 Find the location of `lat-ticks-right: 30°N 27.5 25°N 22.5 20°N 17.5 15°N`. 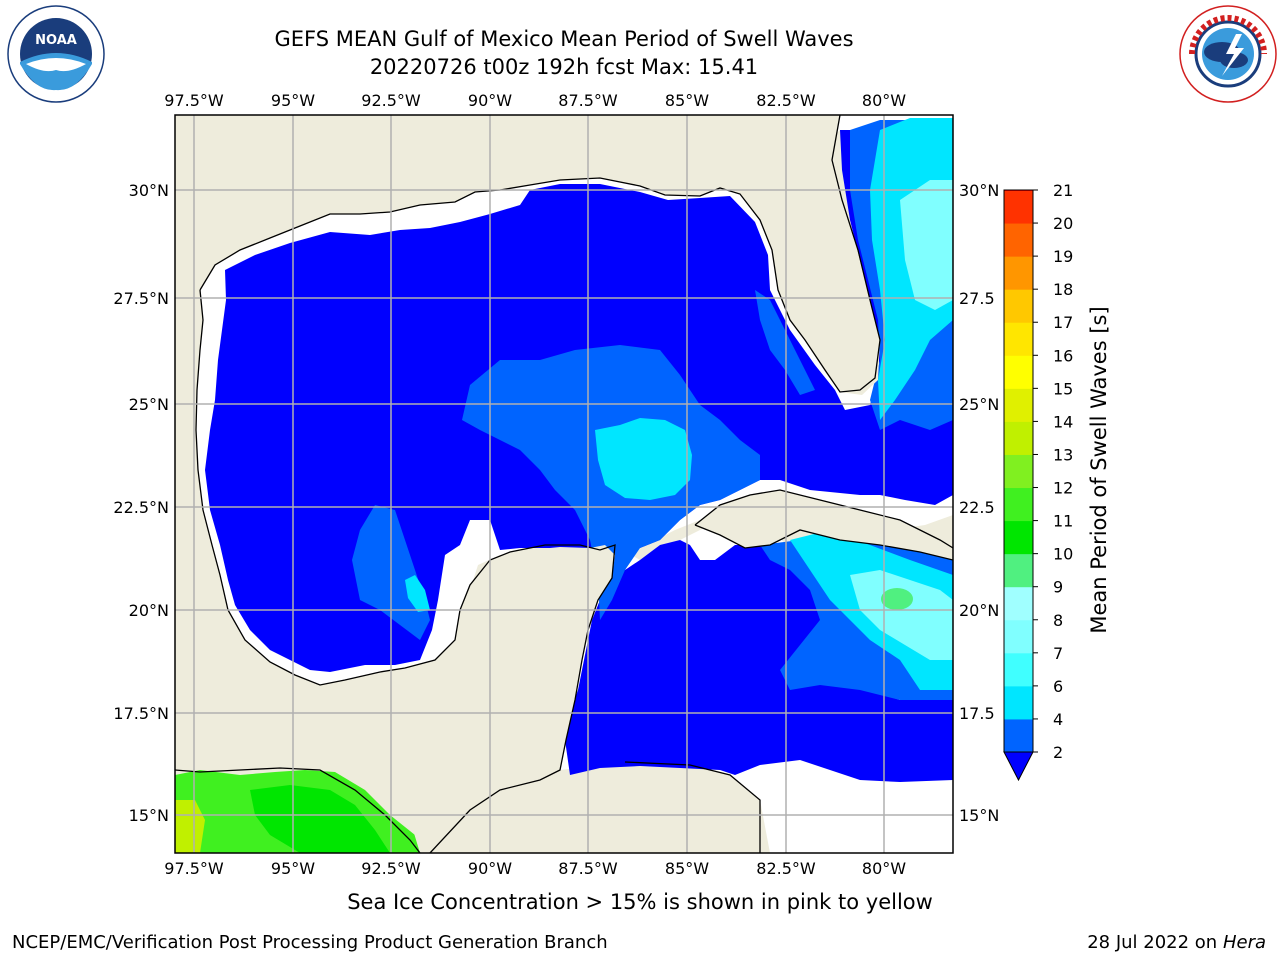

lat-ticks-right: 30°N 27.5 25°N 22.5 20°N 17.5 15°N is located at coordinates (979, 503).